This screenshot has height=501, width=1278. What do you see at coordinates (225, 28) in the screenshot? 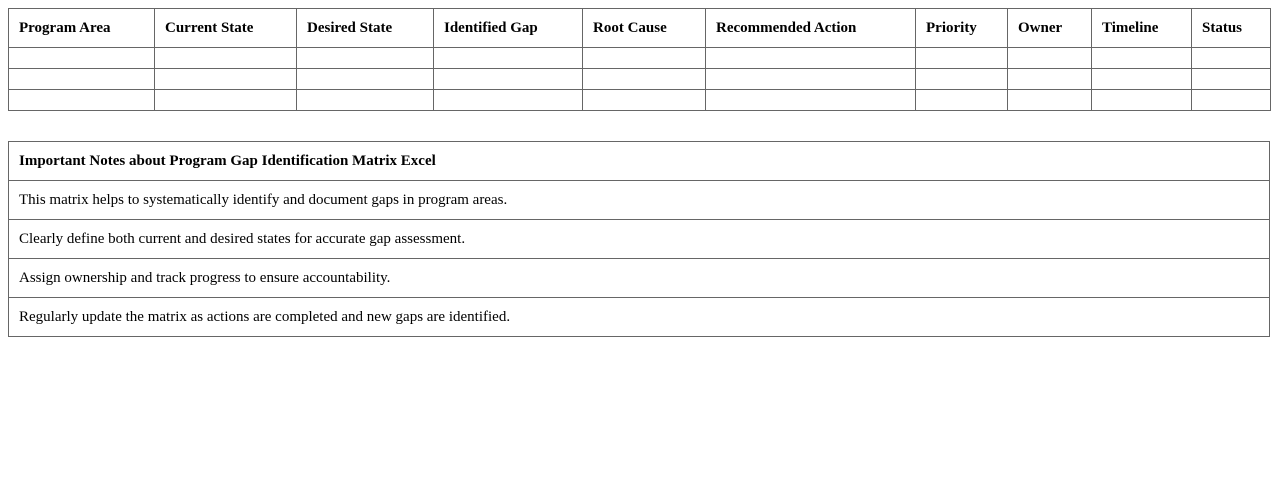
I see `column-header: Current State` at bounding box center [225, 28].